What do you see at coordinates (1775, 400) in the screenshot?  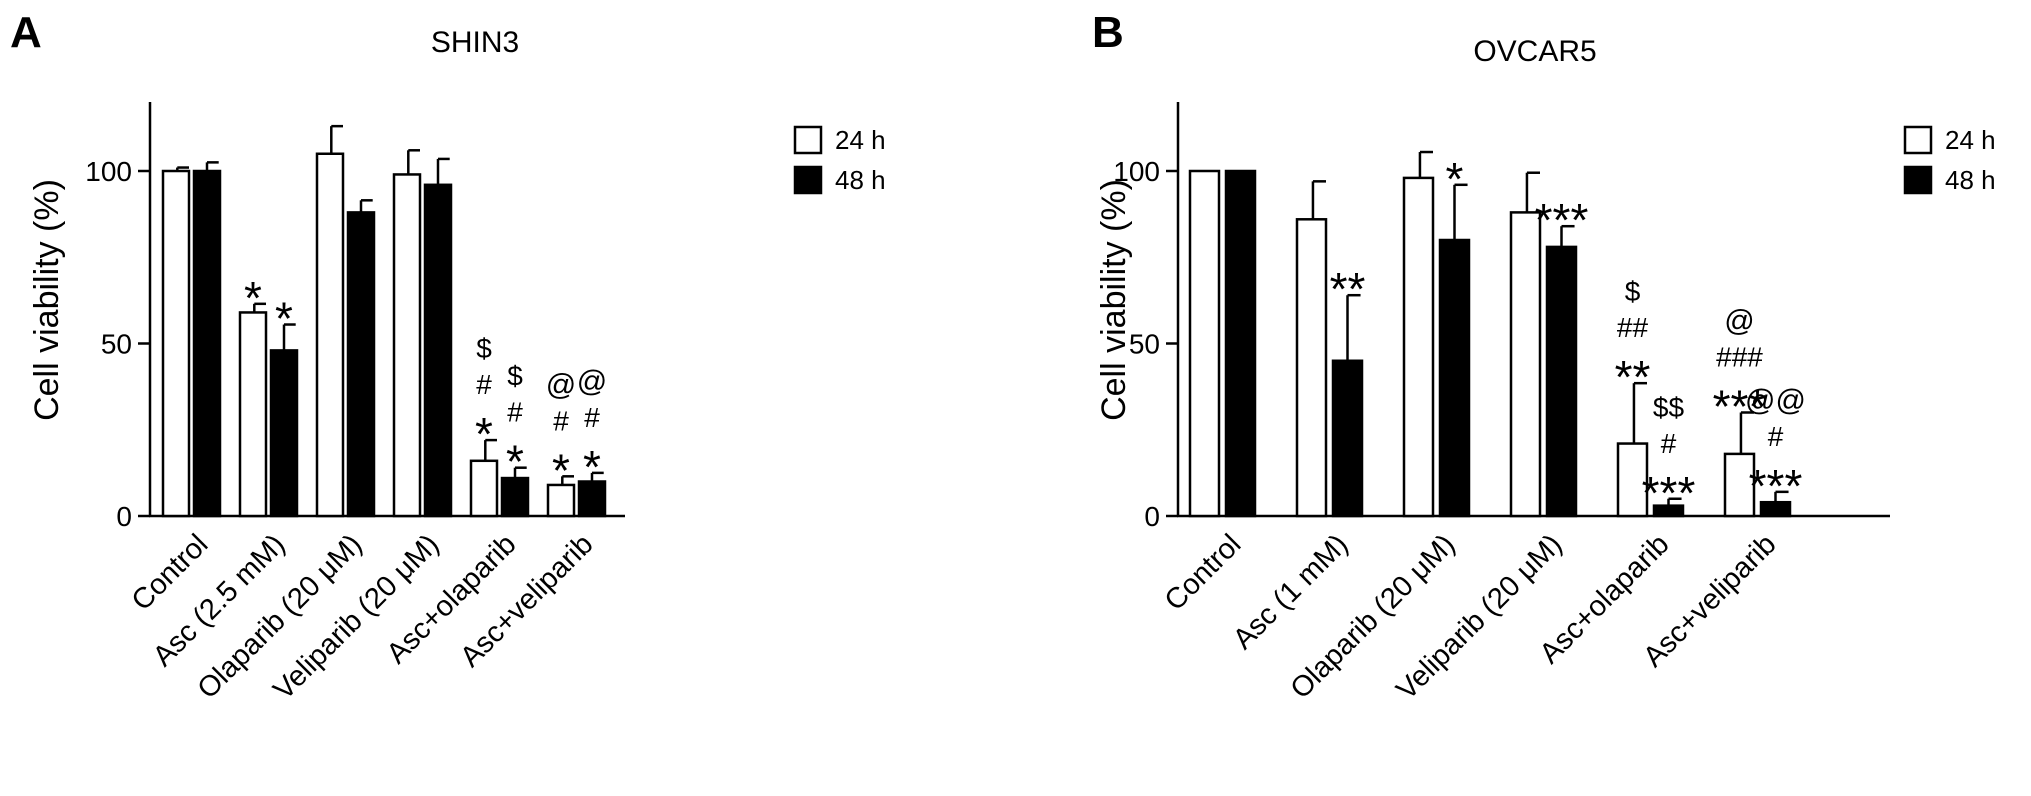 I see `significance-marker: @@` at bounding box center [1775, 400].